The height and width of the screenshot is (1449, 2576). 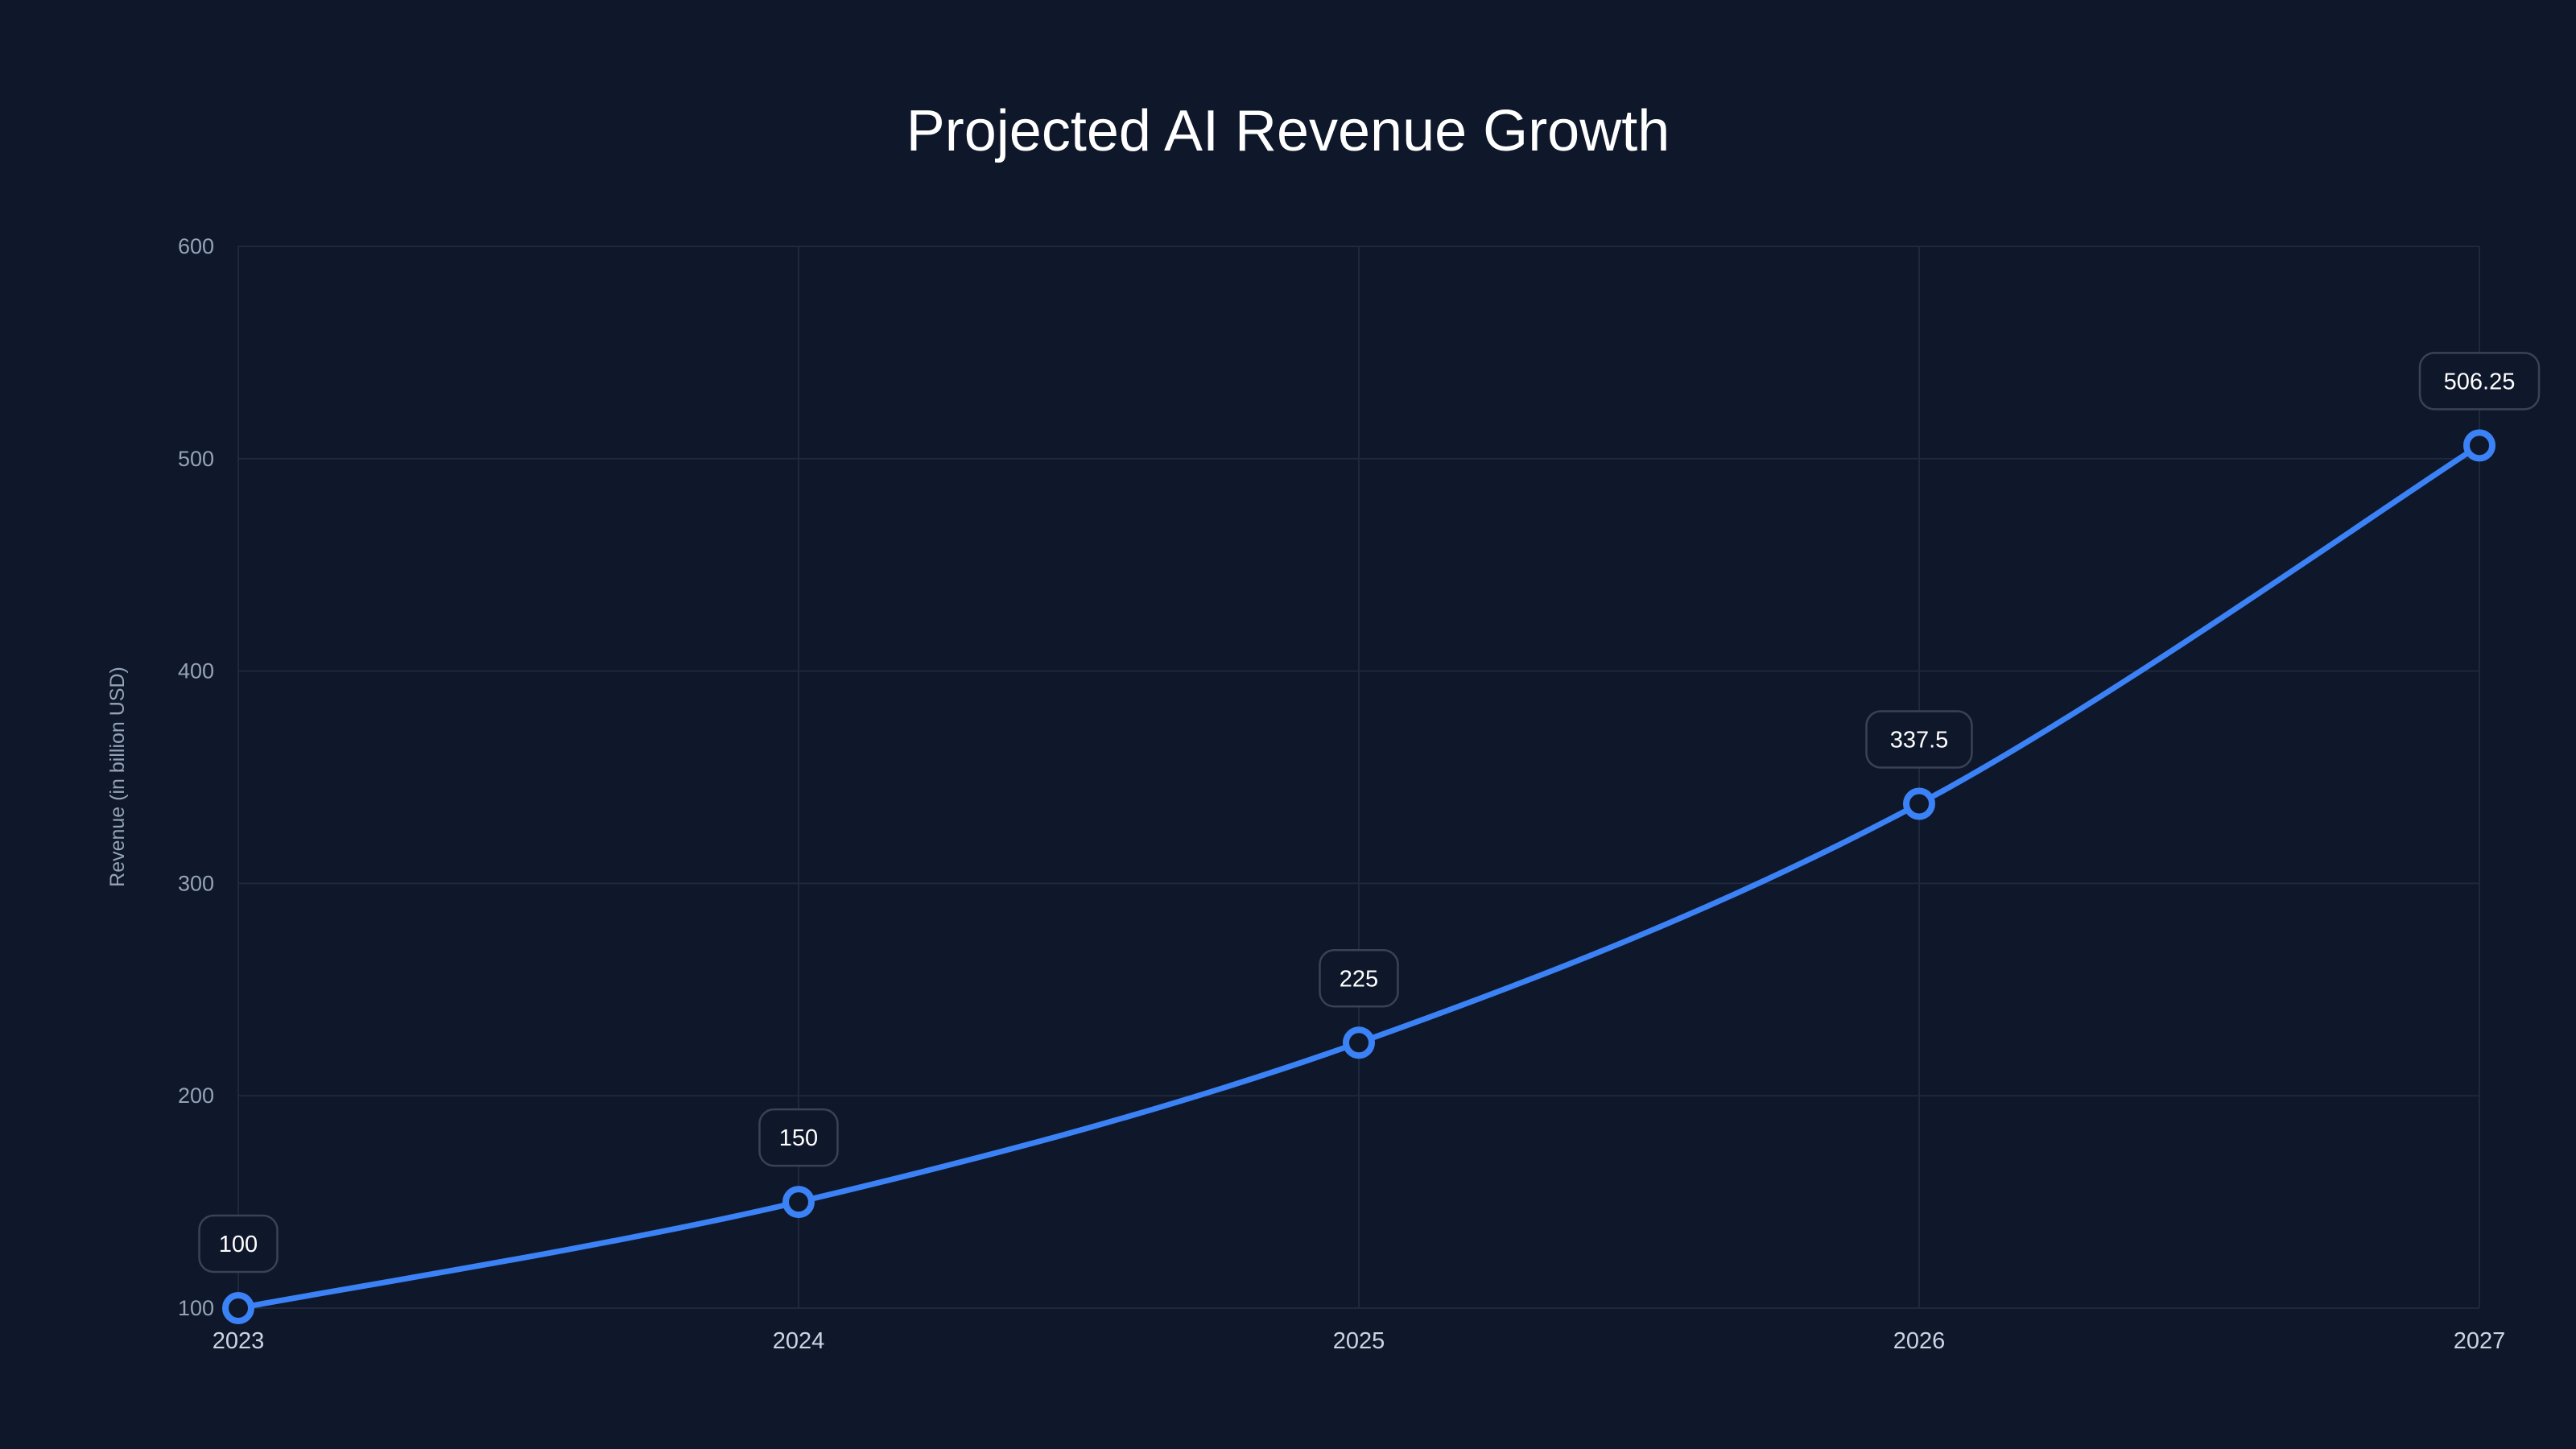 I want to click on data-label: 100, so click(x=238, y=1244).